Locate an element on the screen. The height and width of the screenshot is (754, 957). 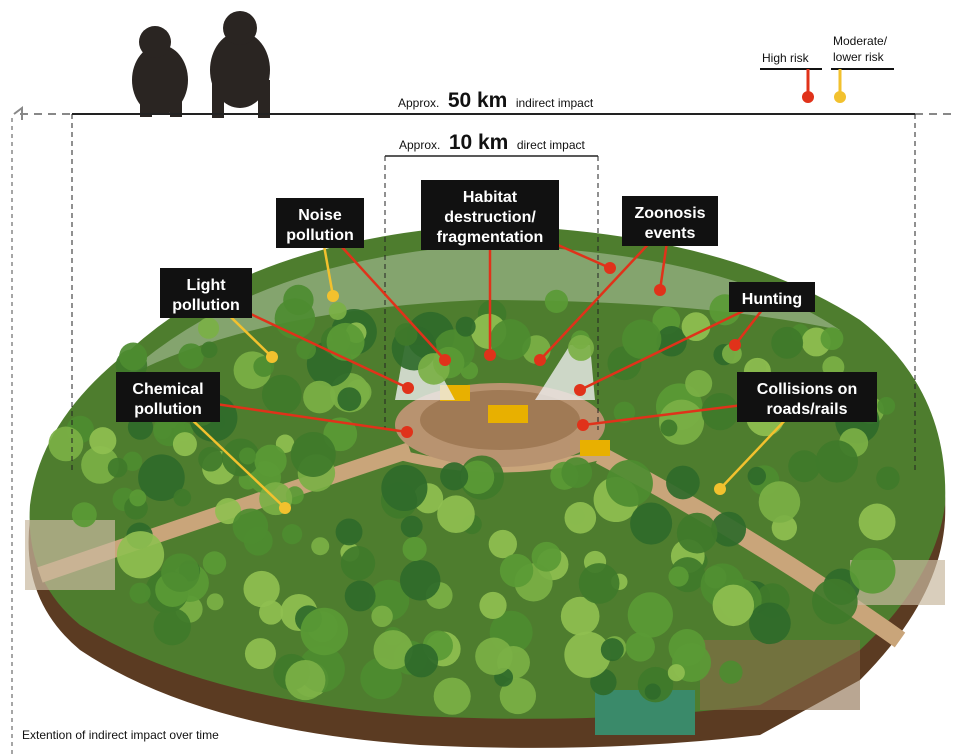
label-text: Collisions on is located at coordinates (807, 389).